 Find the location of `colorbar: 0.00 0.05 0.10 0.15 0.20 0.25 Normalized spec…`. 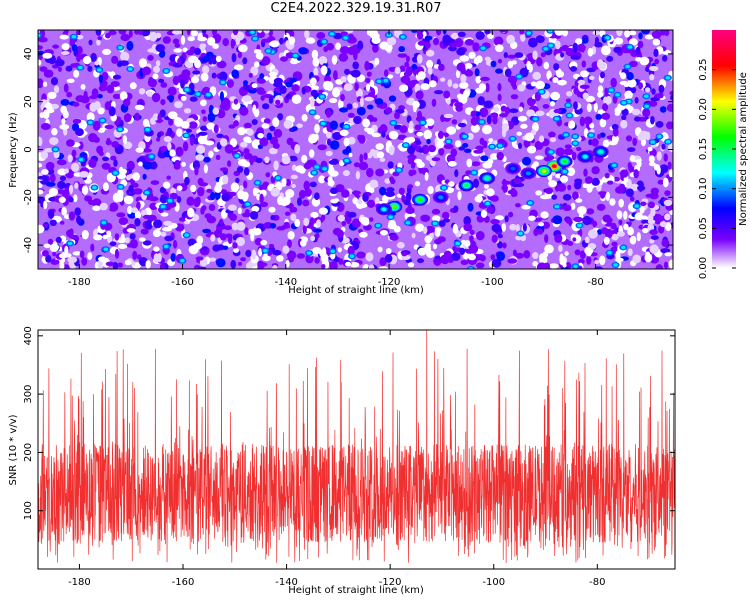

colorbar: 0.00 0.05 0.10 0.15 0.20 0.25 Normalized spec… is located at coordinates (723, 154).